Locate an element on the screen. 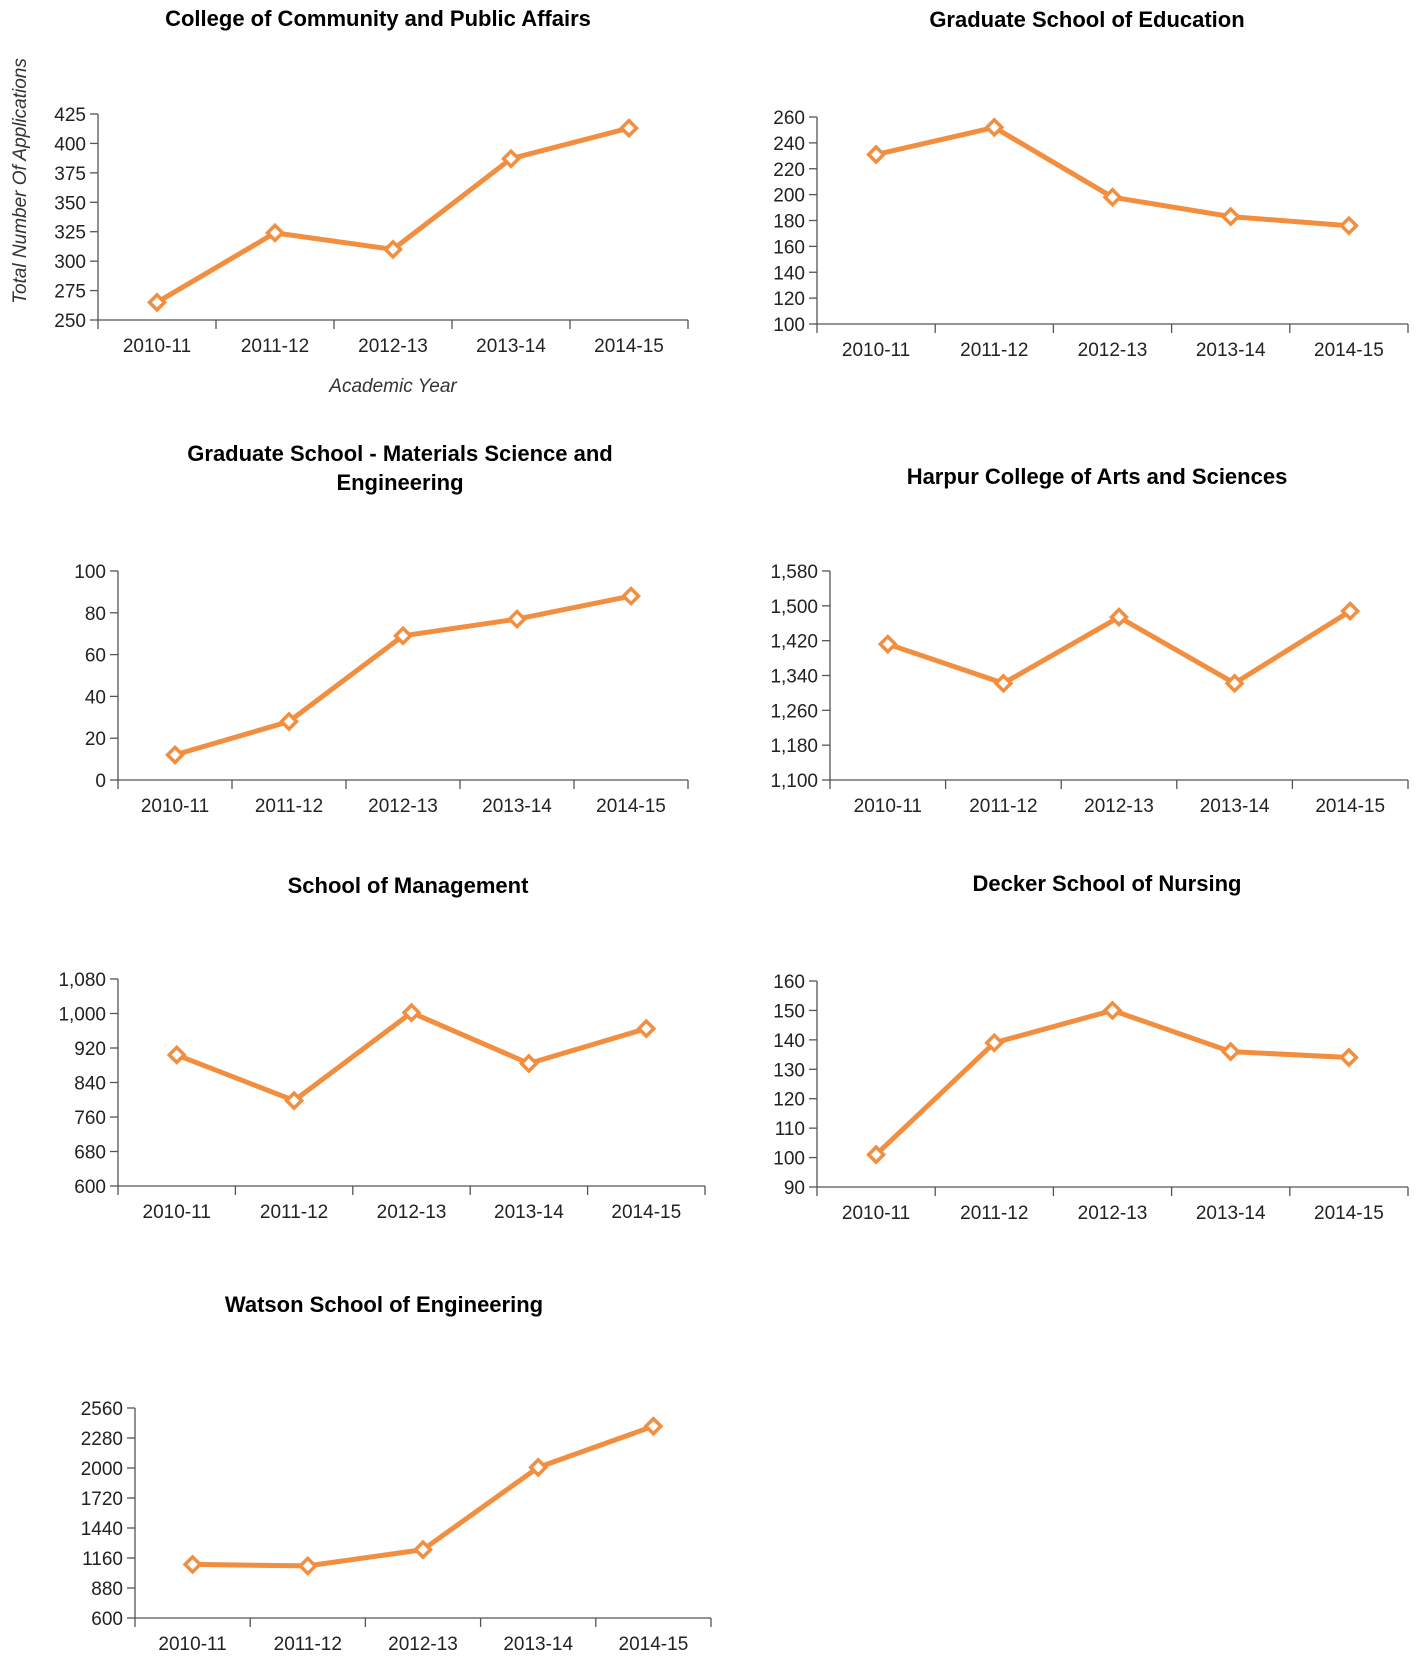  y-tick-label: 80 is located at coordinates (95, 614).